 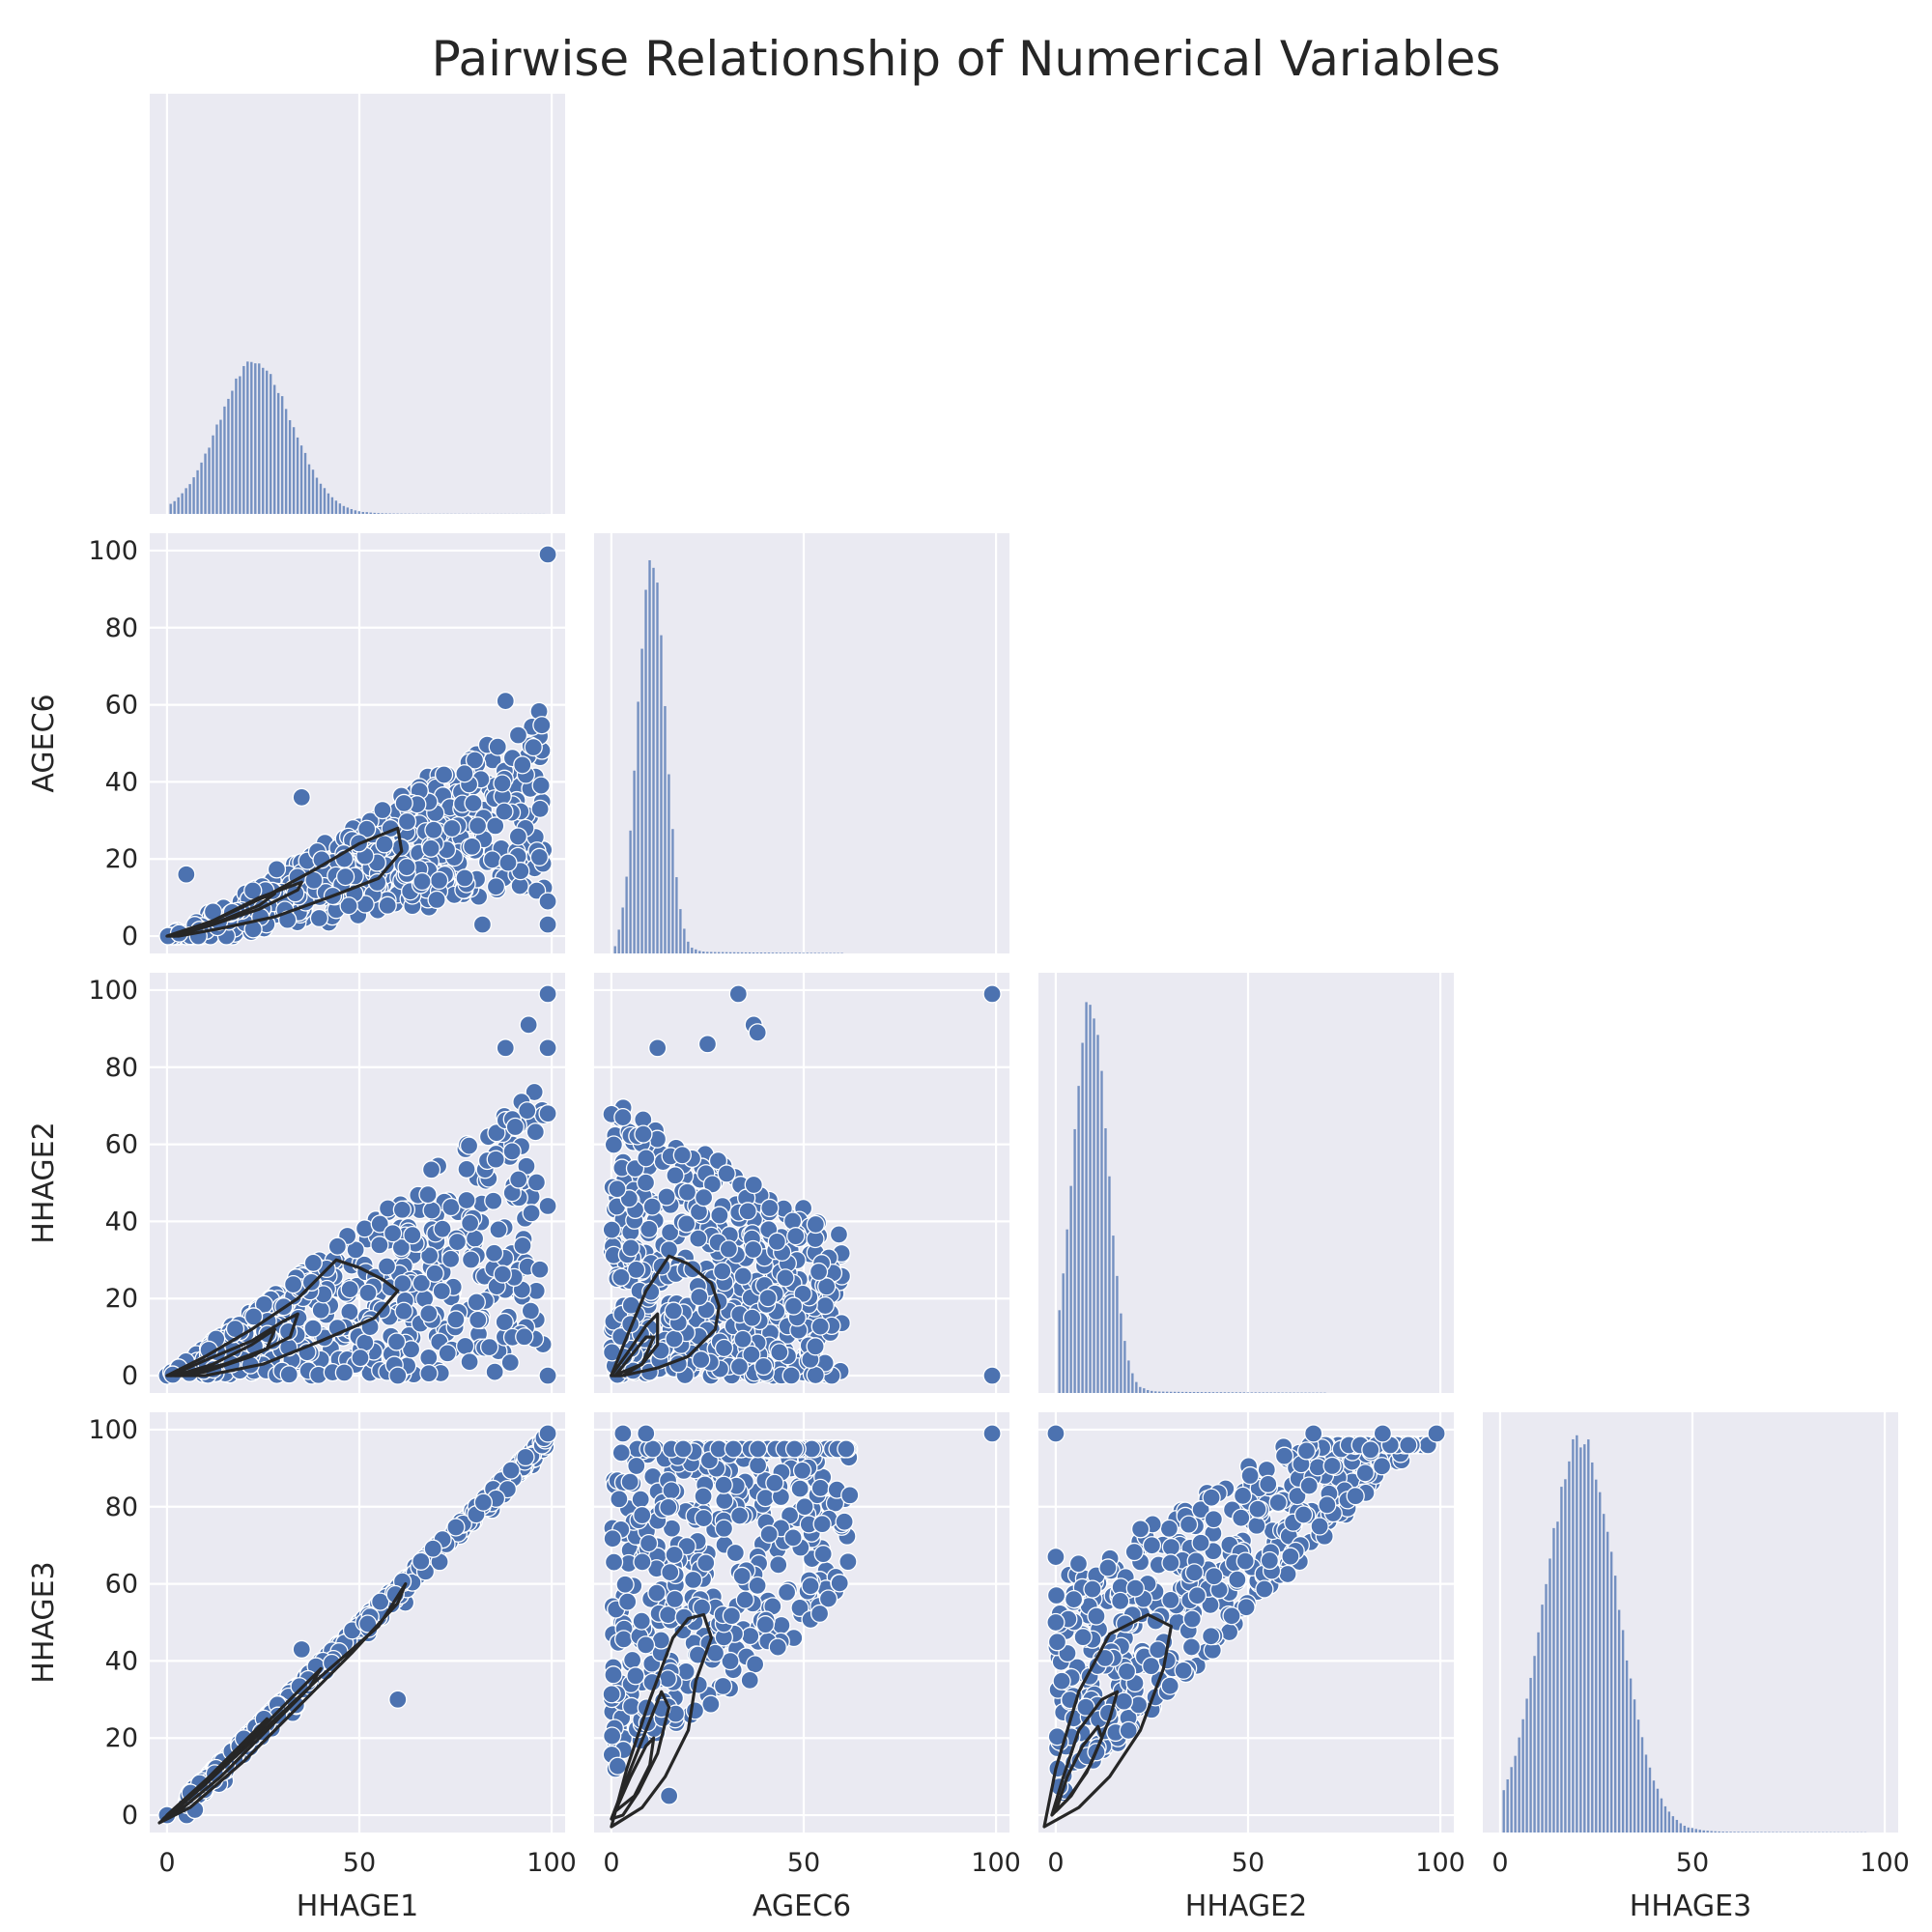 What do you see at coordinates (1500, 1863) in the screenshot?
I see `x-tick-label: 0` at bounding box center [1500, 1863].